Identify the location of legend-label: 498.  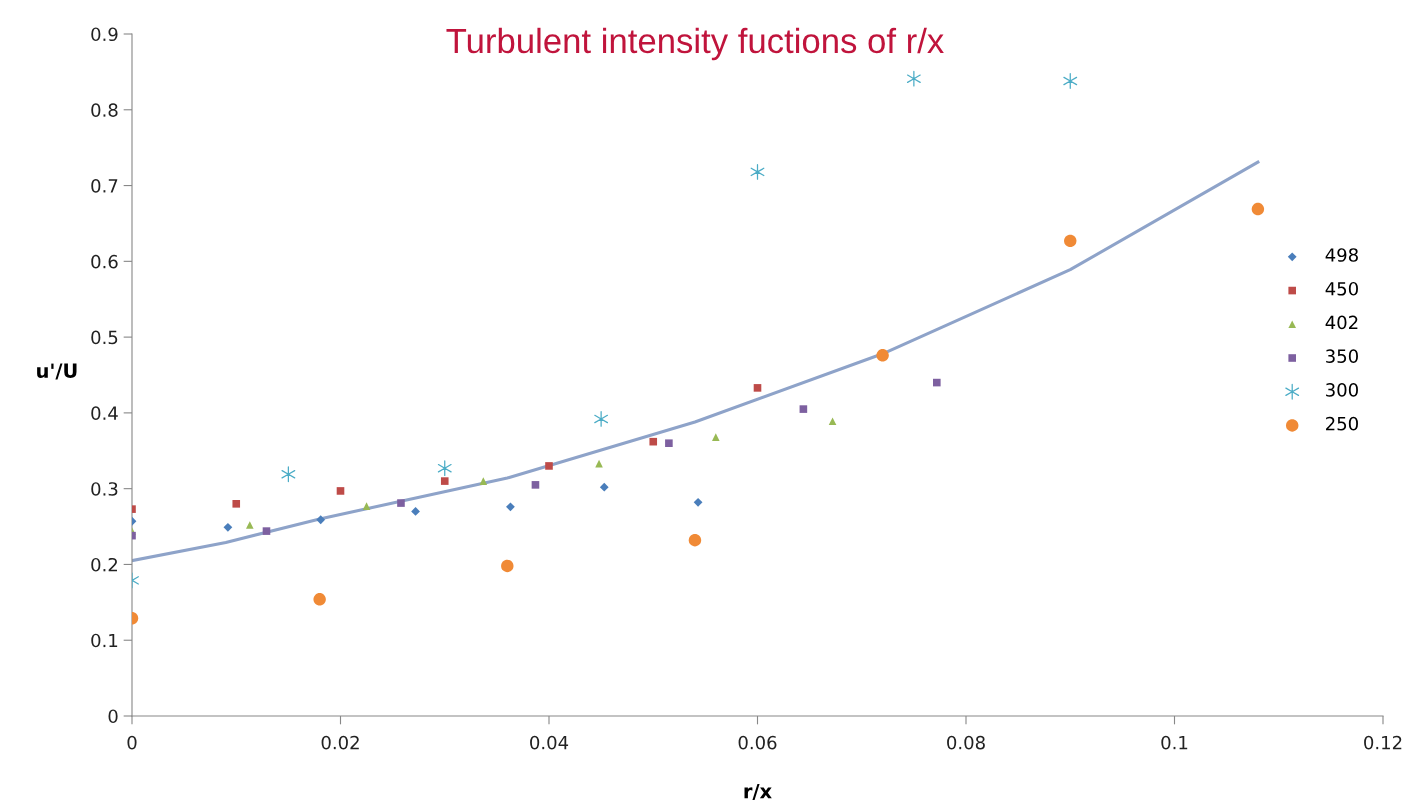
(1341, 255).